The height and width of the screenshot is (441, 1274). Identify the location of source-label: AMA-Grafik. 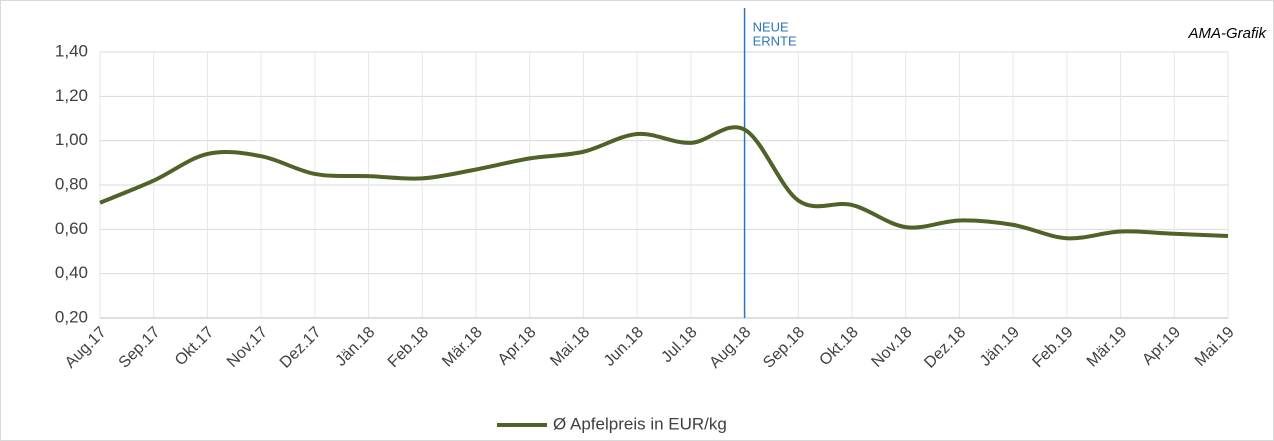
(1227, 33).